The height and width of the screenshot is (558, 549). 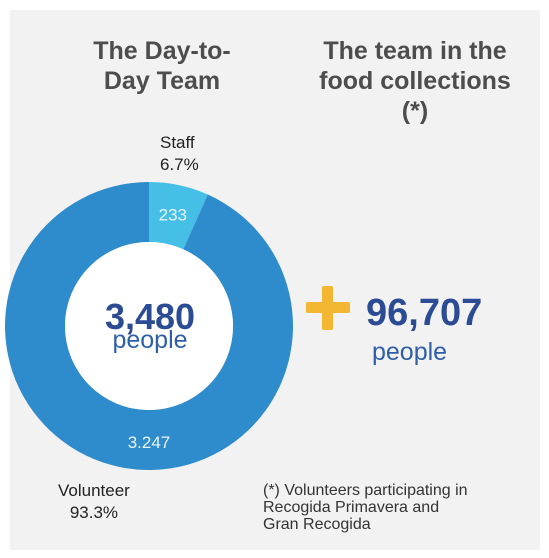 I want to click on staff-percent: 6.7%, so click(x=179, y=164).